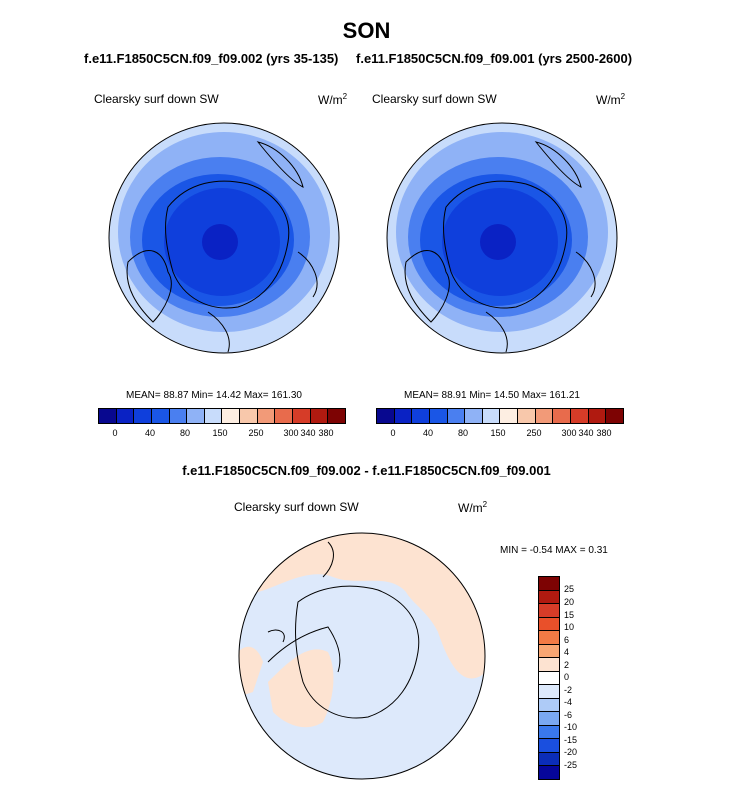  I want to click on diff-tick-9: -4, so click(568, 702).